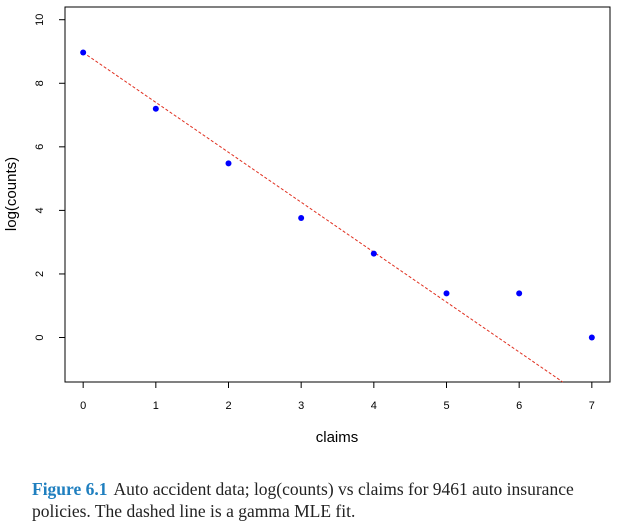 The width and height of the screenshot is (618, 527). I want to click on y-tick-label-3: 6, so click(40, 147).